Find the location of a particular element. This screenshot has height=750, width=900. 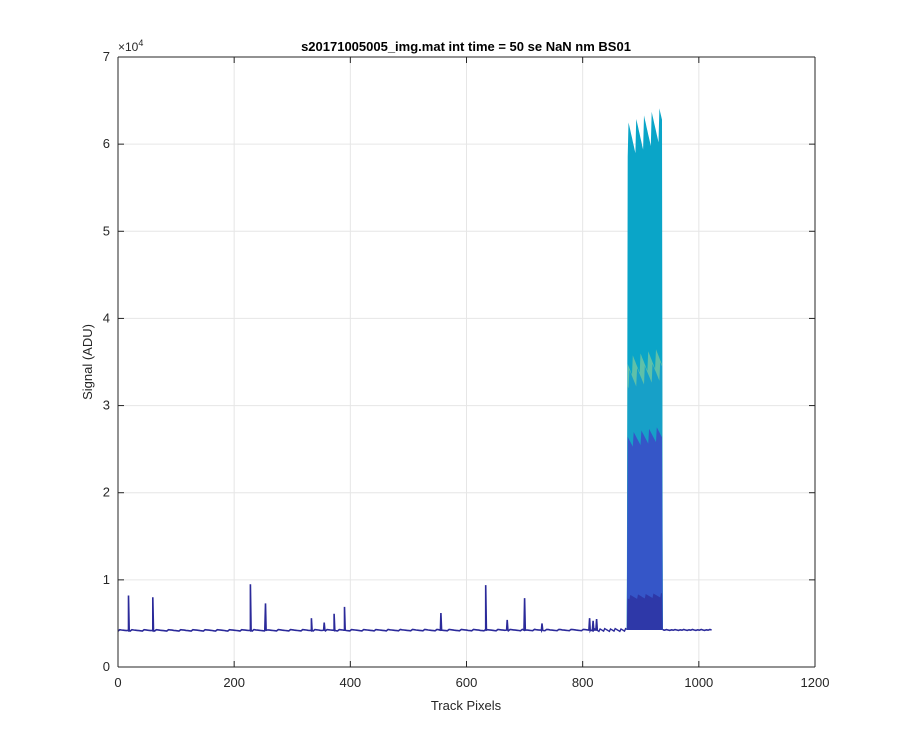

y-exponent-base: ×10 is located at coordinates (128, 47).